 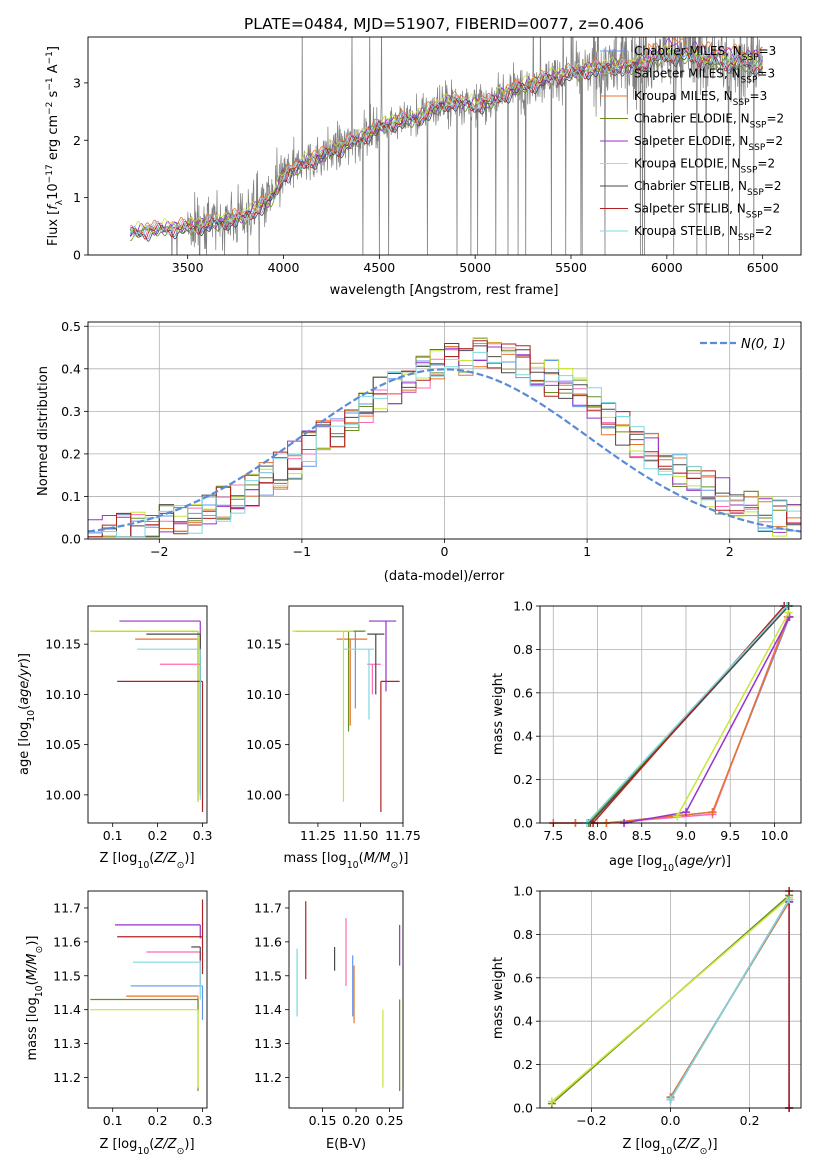 I want to click on label-part: Z/Z, so click(x=165, y=1144).